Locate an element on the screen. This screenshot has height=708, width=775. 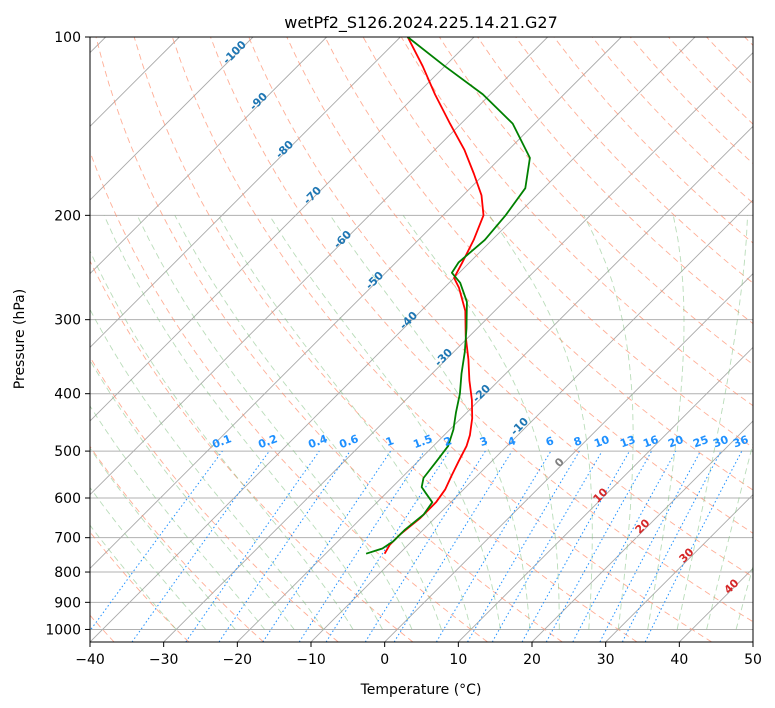
x-tick-label: 10 is located at coordinates (458, 660).